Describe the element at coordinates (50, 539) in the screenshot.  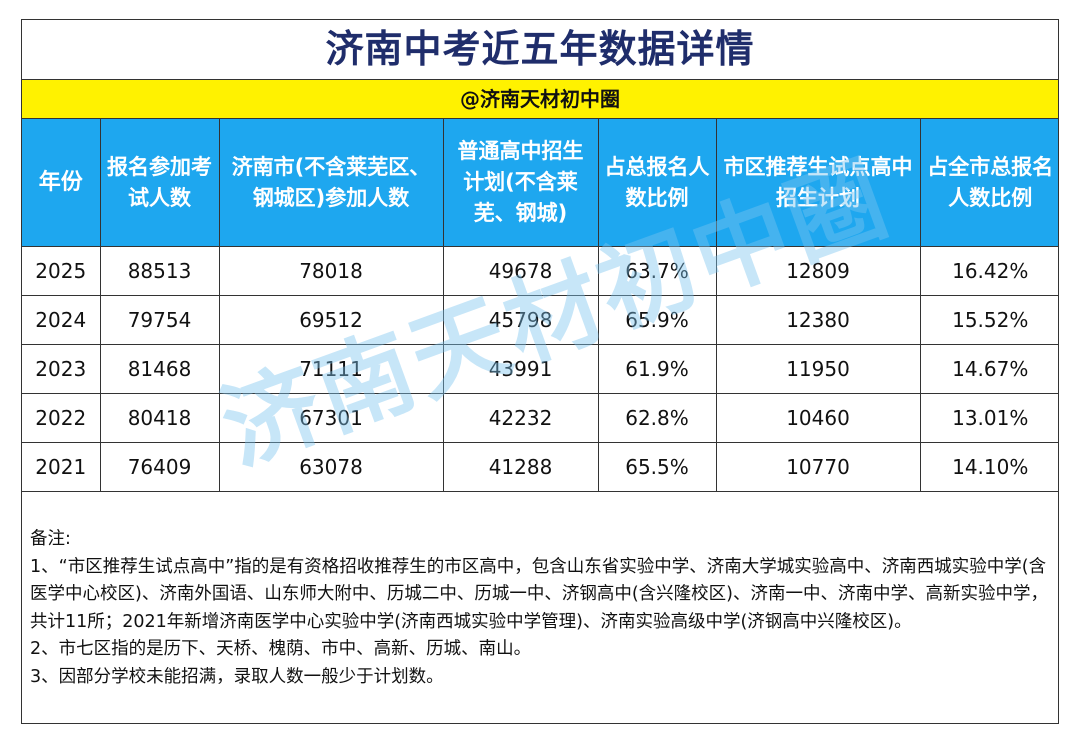
I see `notes-heading: 备注:` at that location.